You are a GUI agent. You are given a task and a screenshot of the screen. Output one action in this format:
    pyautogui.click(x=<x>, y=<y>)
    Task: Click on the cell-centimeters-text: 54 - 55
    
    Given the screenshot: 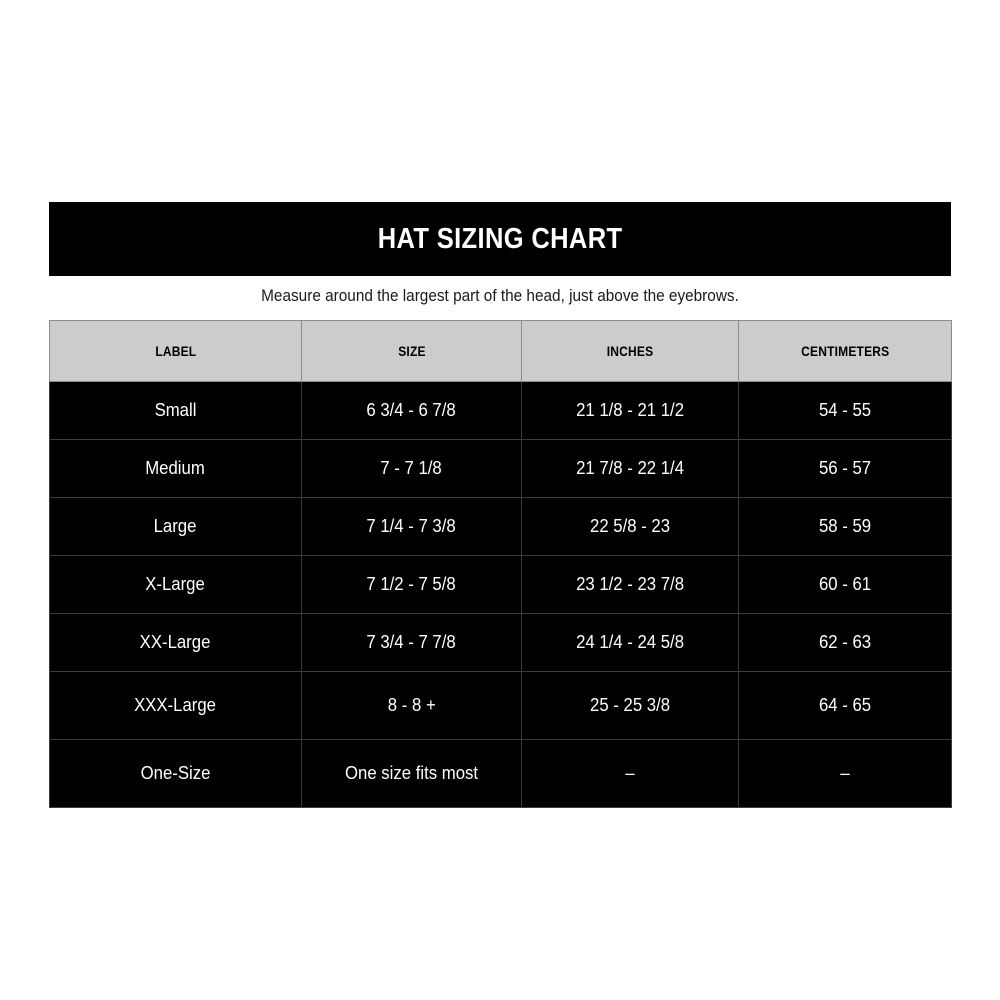 What is the action you would take?
    pyautogui.click(x=845, y=410)
    